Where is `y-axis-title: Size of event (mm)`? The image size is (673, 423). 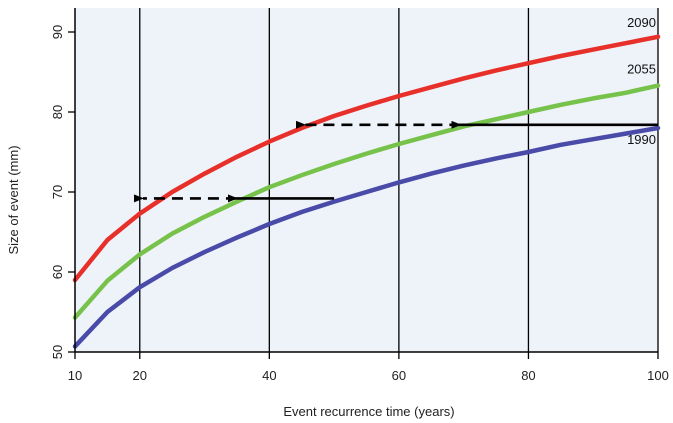 y-axis-title: Size of event (mm) is located at coordinates (13, 199).